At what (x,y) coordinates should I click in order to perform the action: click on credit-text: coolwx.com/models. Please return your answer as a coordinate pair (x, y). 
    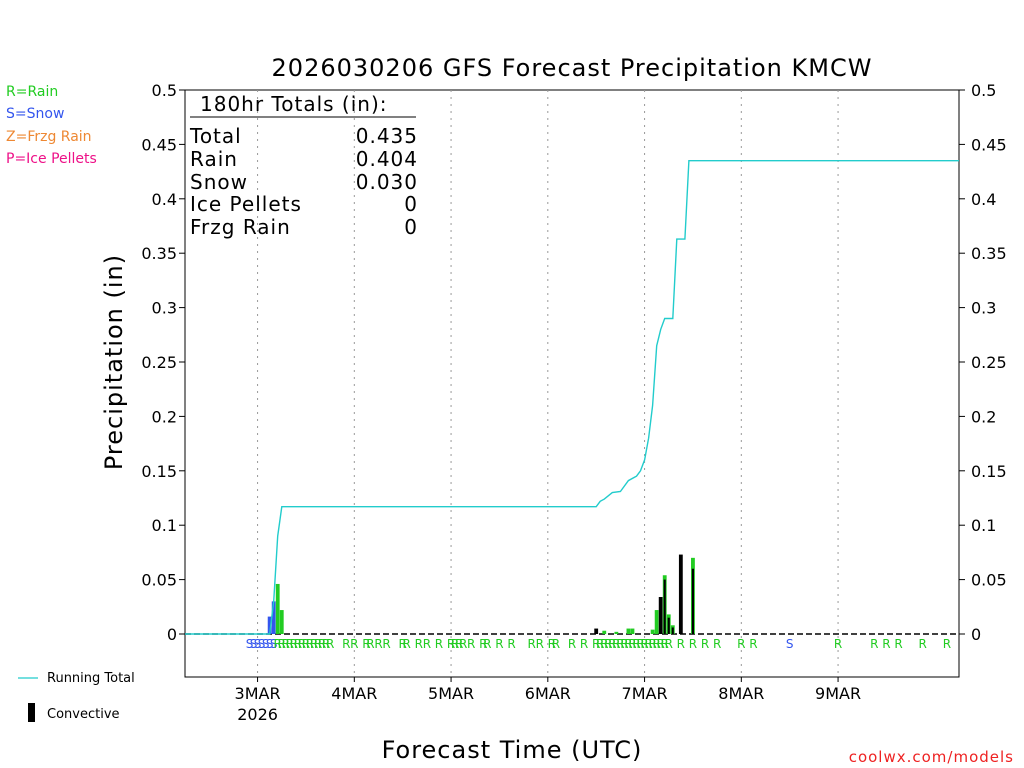
    Looking at the image, I should click on (931, 757).